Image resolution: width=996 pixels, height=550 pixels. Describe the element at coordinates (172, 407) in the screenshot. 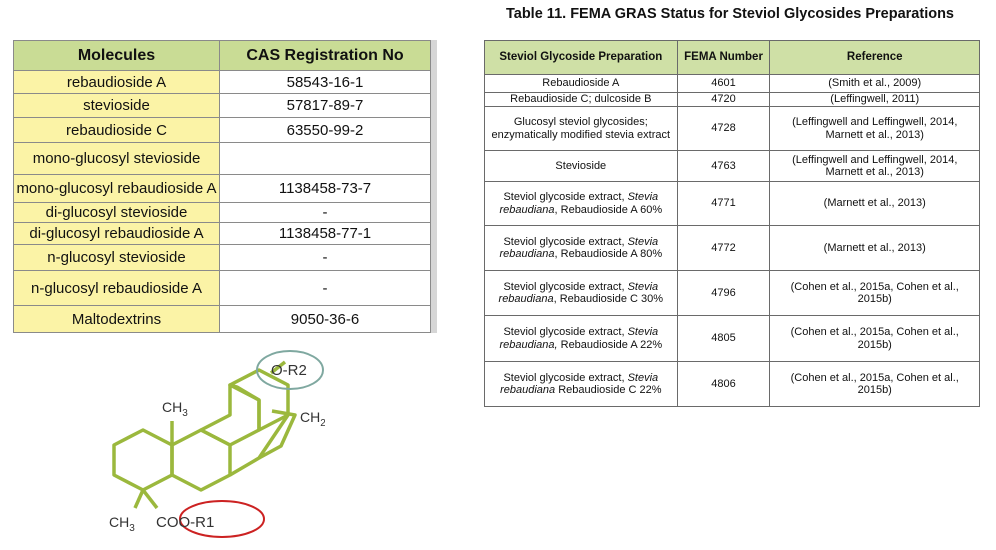

I see `ch3-top-text: CH` at that location.